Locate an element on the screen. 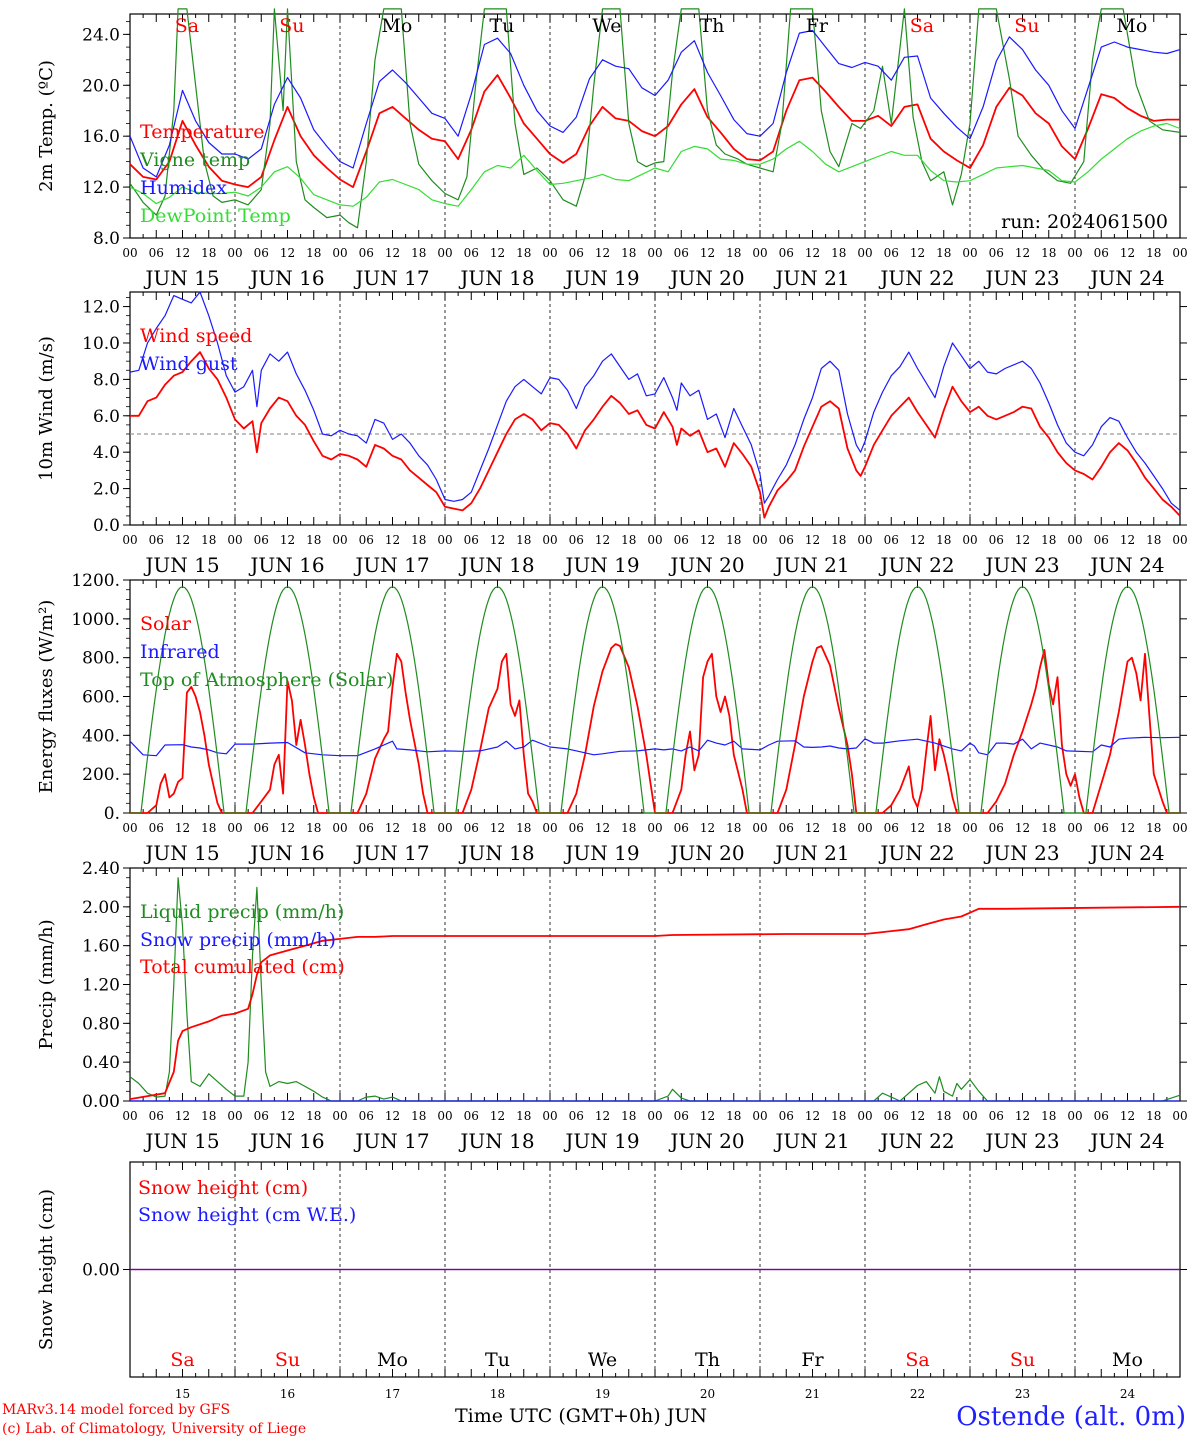 This screenshot has width=1194, height=1440. legend-entry: Total cumulated (cm) is located at coordinates (242, 967).